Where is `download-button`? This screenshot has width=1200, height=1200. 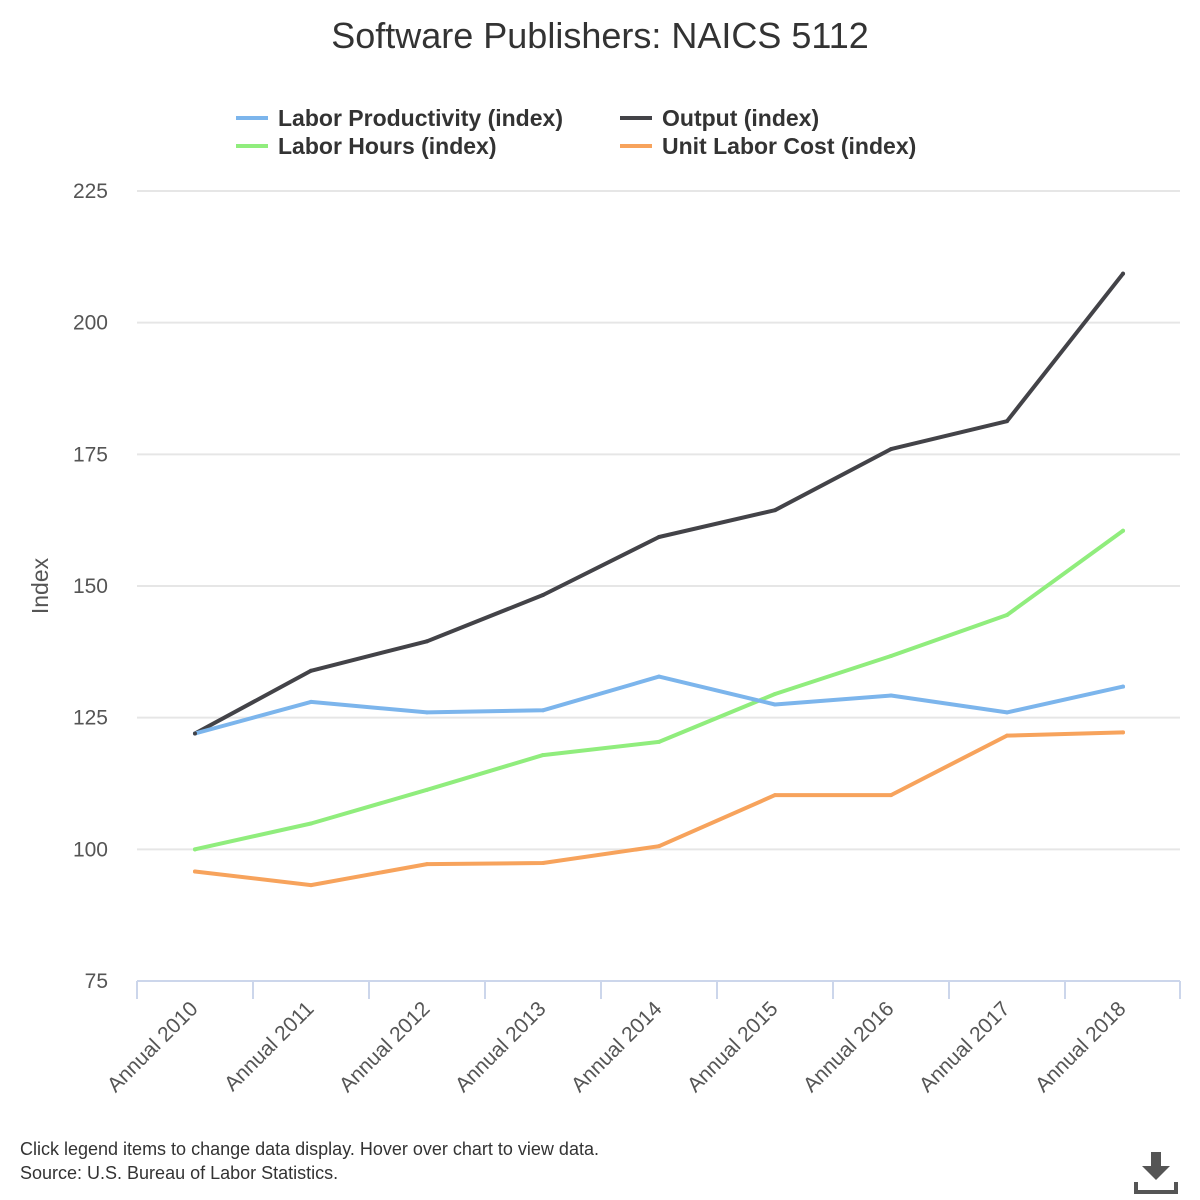 download-button is located at coordinates (1156, 1171).